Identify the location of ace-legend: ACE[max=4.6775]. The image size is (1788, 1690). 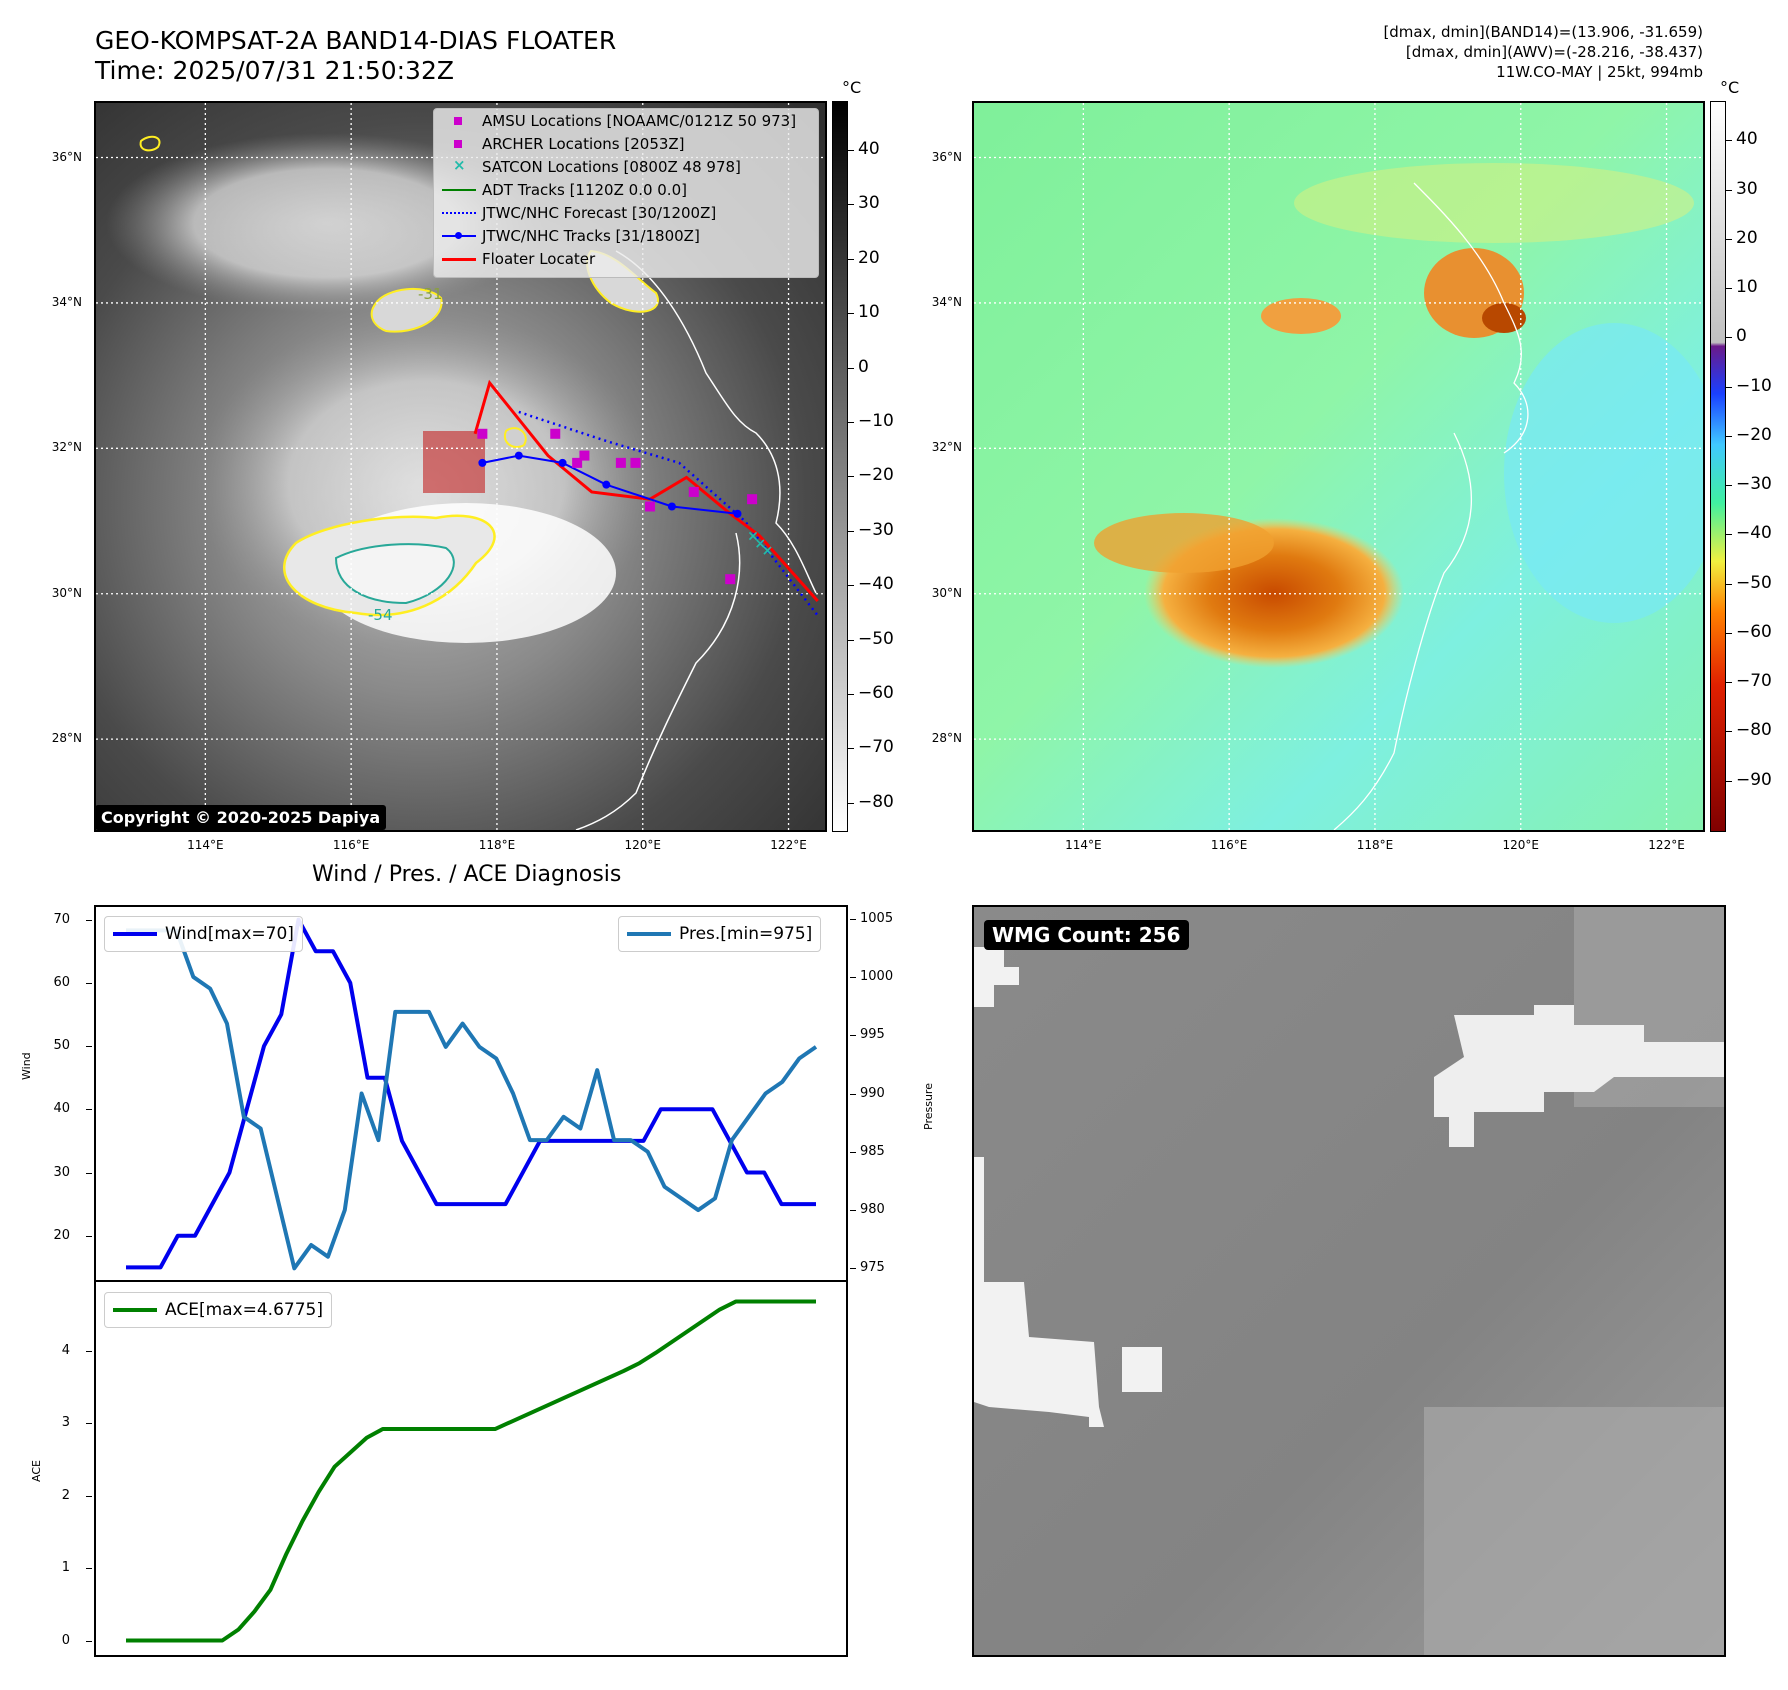
(218, 1310).